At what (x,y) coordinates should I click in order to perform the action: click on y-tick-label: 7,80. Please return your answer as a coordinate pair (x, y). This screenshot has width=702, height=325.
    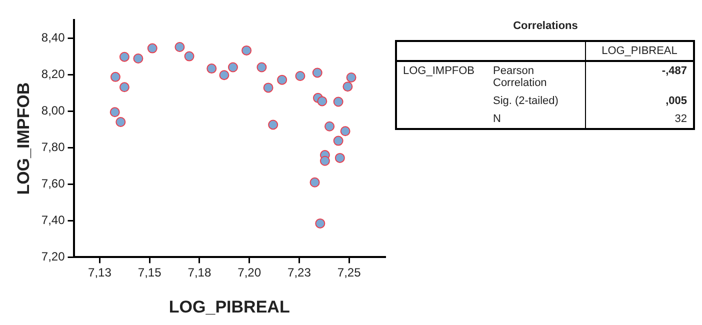
    Looking at the image, I should click on (53, 147).